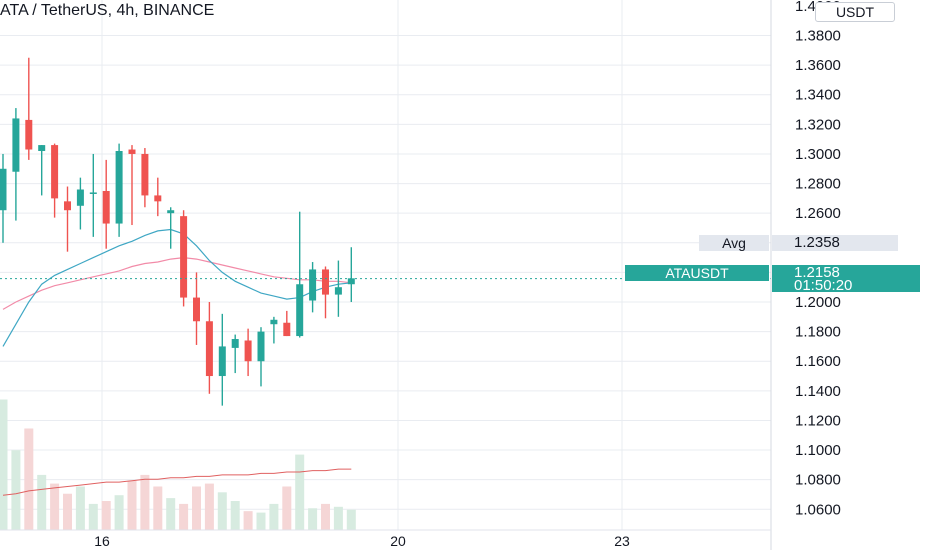  I want to click on price-tick-label: 1.1000, so click(818, 450).